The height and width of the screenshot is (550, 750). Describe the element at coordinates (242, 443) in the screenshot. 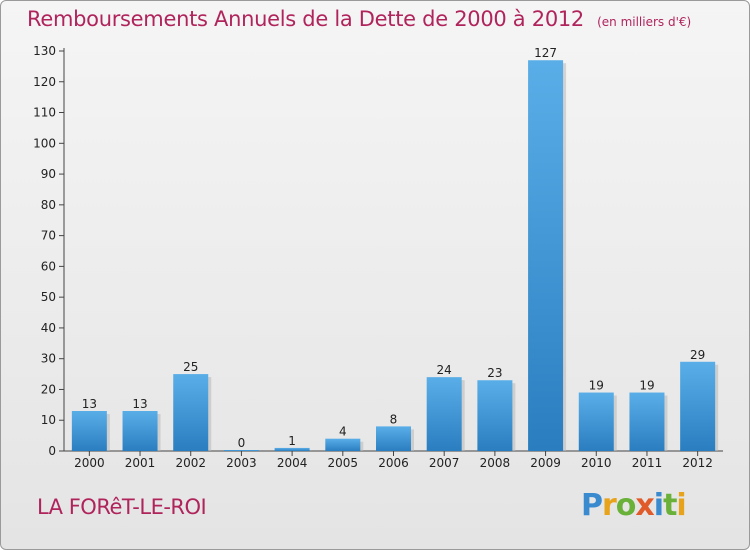

I see `data-label: 0` at that location.